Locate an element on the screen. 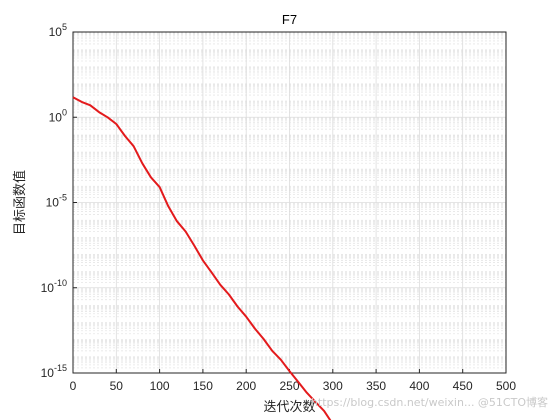 The image size is (560, 420). y-tick-label: 10⁻⁵ is located at coordinates (56, 201).